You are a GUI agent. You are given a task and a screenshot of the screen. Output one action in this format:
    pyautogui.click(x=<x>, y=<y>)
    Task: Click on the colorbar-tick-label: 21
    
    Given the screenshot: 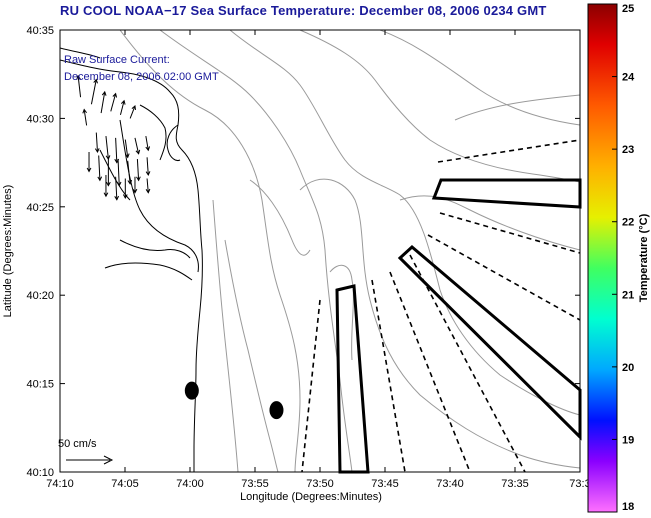 What is the action you would take?
    pyautogui.click(x=628, y=295)
    